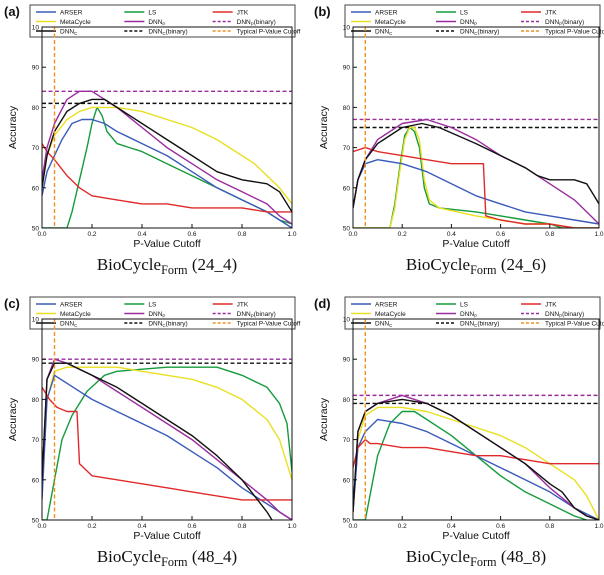 This screenshot has width=604, height=575. I want to click on legend-entry: LS, so click(152, 13).